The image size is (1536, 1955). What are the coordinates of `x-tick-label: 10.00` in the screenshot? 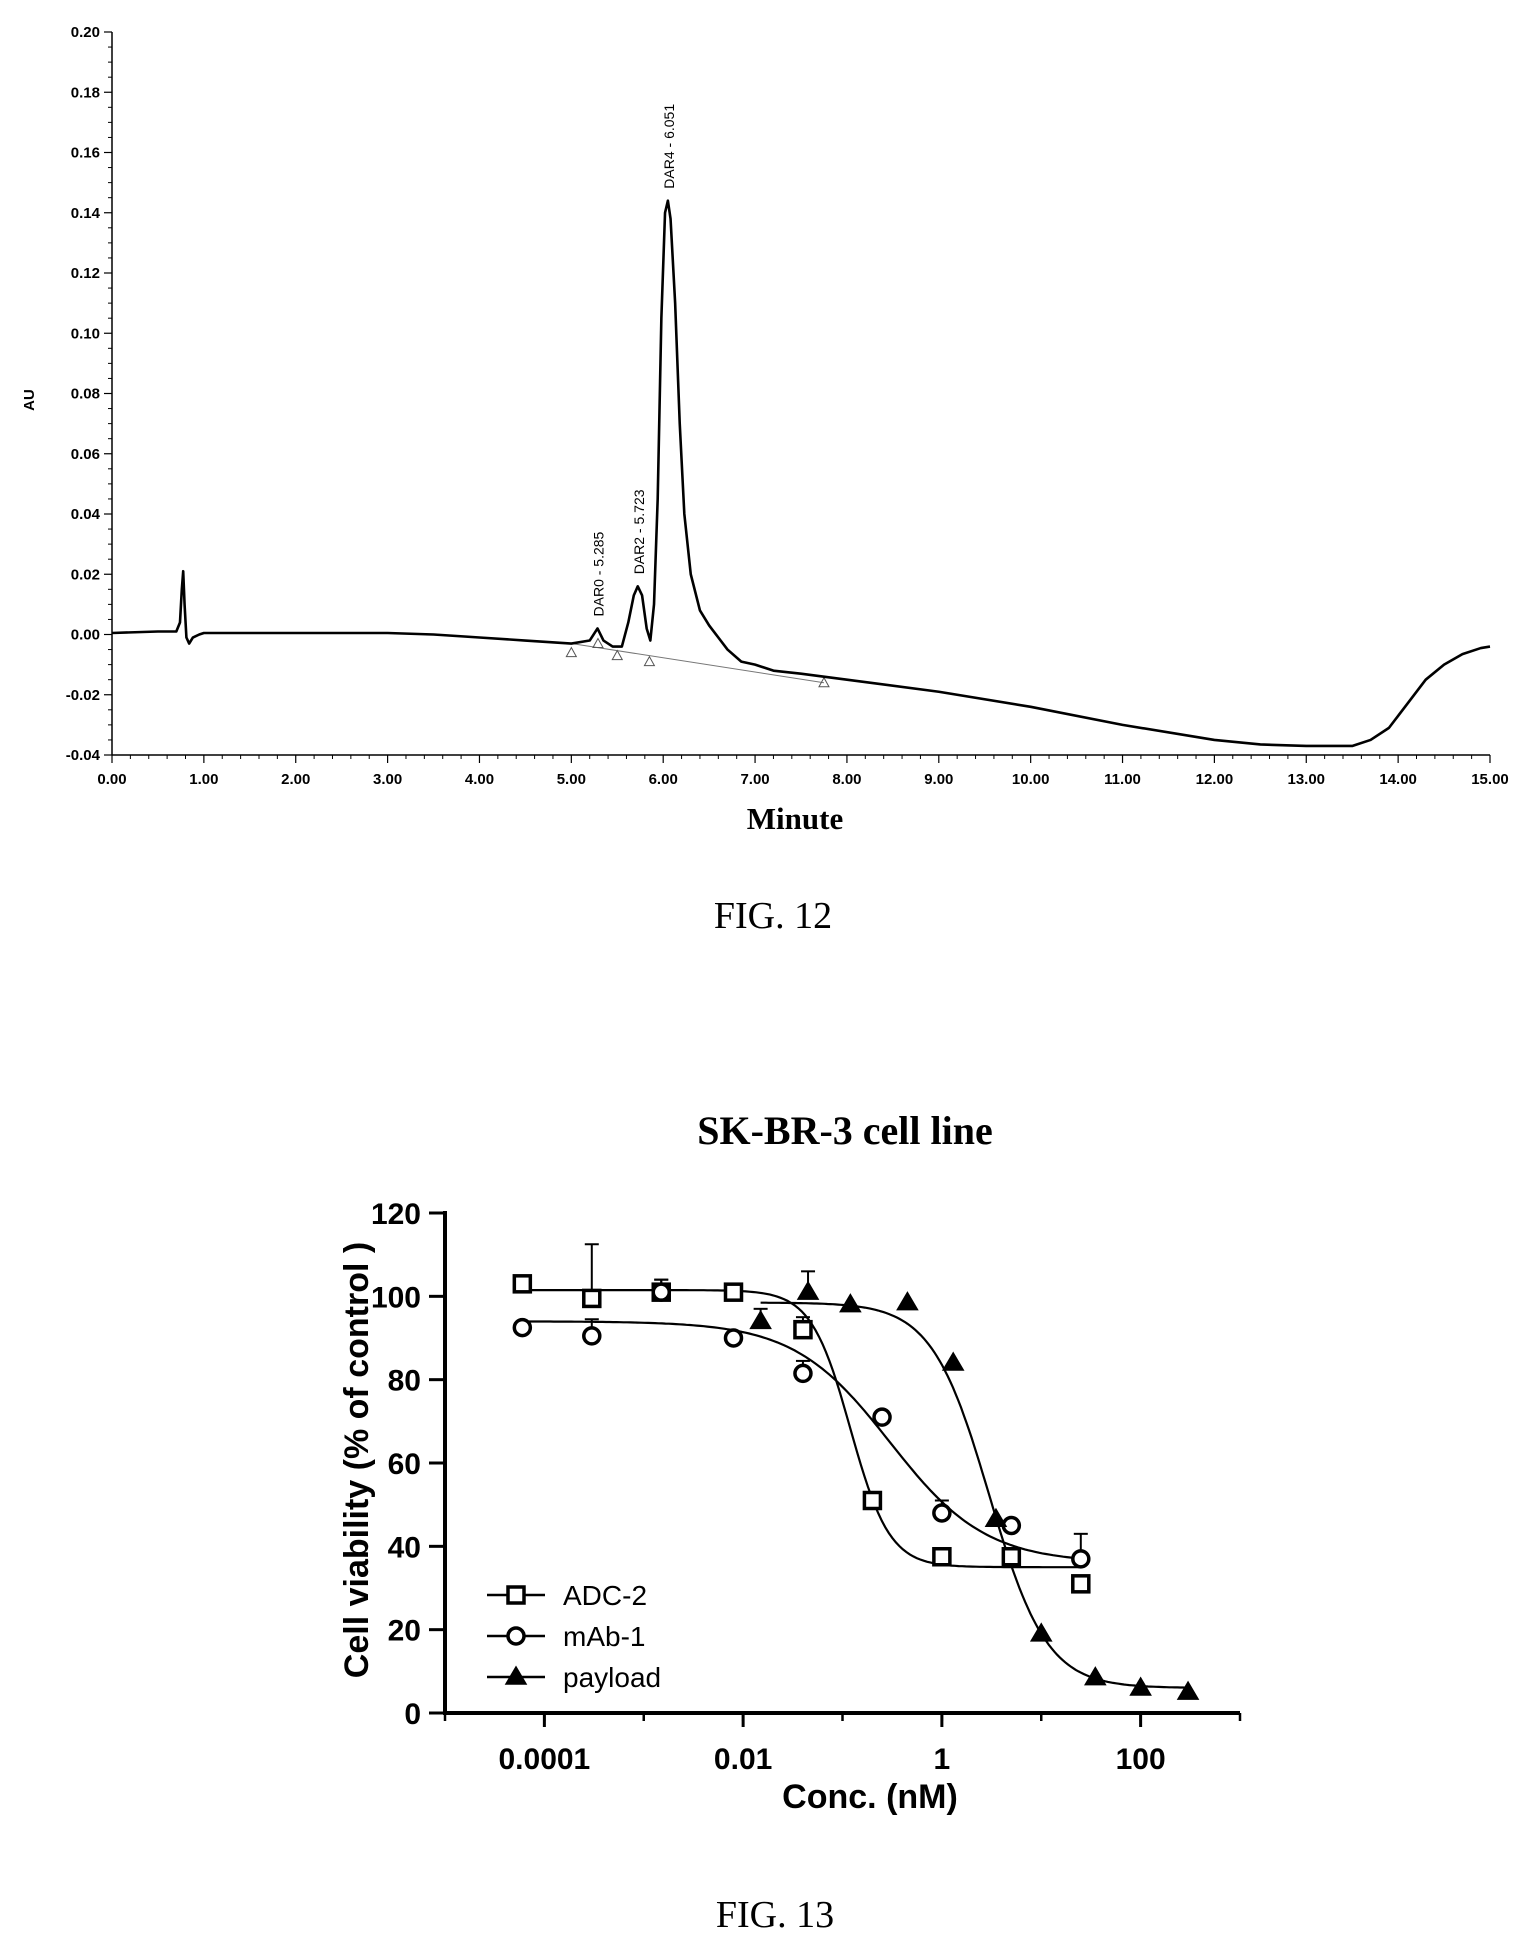 It's located at (1031, 779).